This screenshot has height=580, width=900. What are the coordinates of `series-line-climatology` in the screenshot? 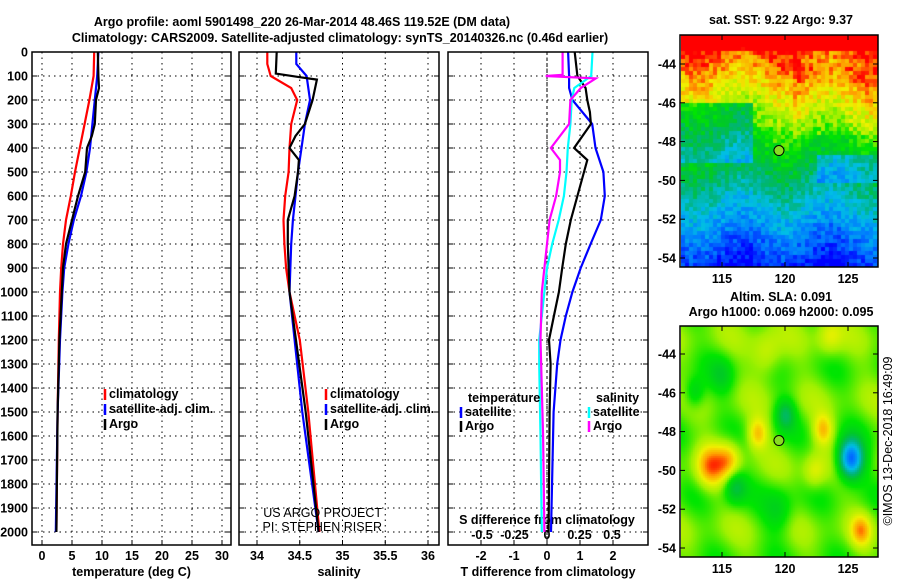 It's located at (293, 292).